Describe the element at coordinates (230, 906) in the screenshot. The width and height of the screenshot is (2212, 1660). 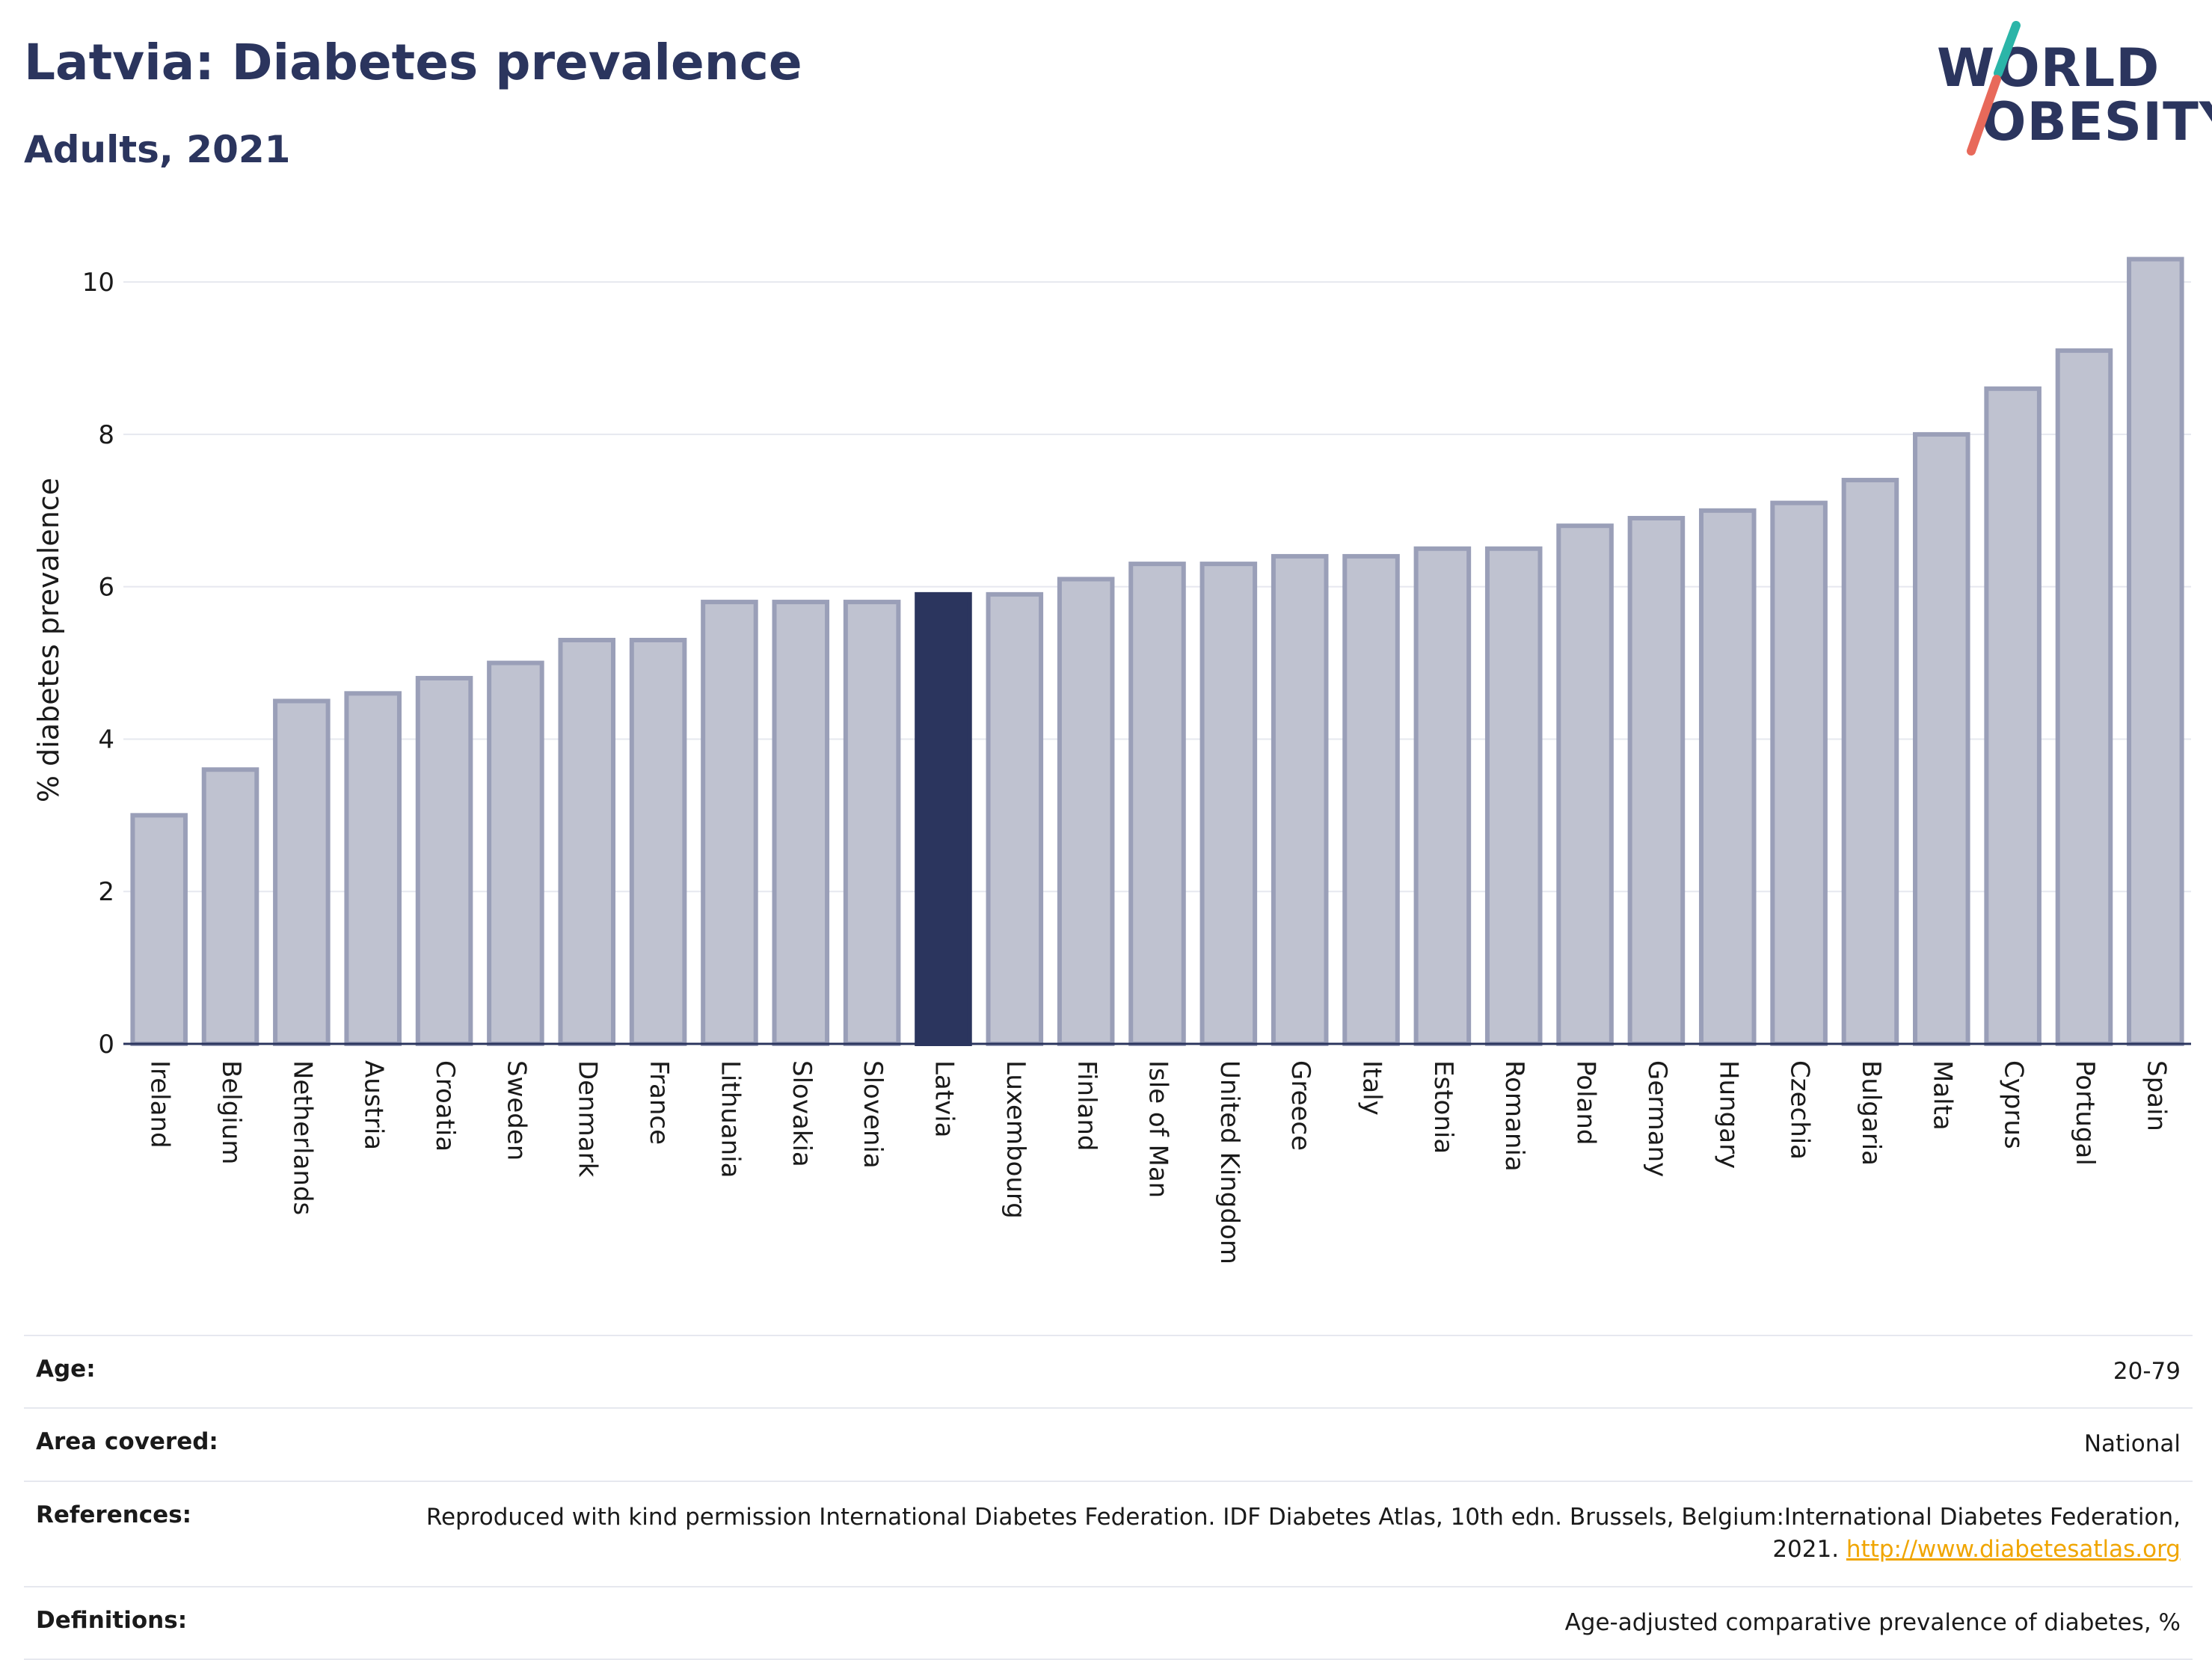
I see `bar-belgium` at that location.